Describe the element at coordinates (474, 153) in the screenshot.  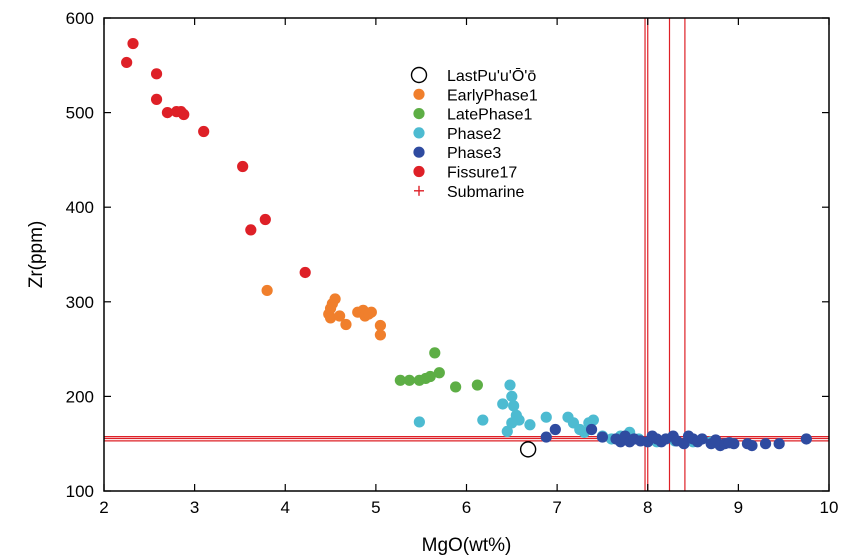
I see `legend-label-phase3: Phase3` at that location.